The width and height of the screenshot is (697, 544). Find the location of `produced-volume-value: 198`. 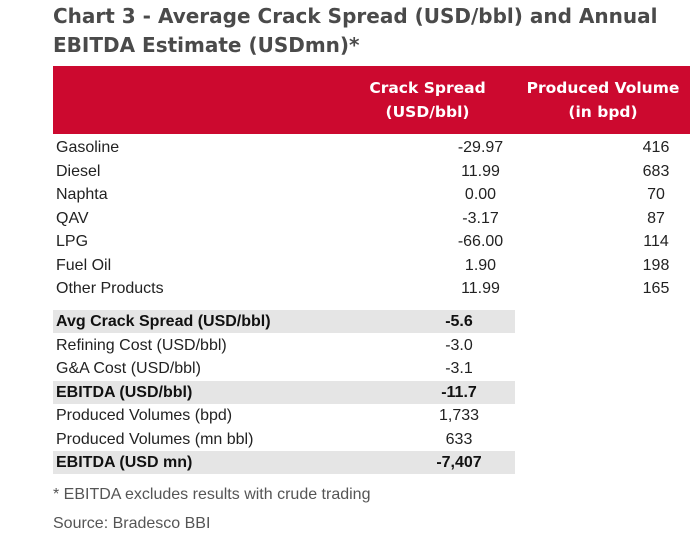

produced-volume-value: 198 is located at coordinates (656, 265).